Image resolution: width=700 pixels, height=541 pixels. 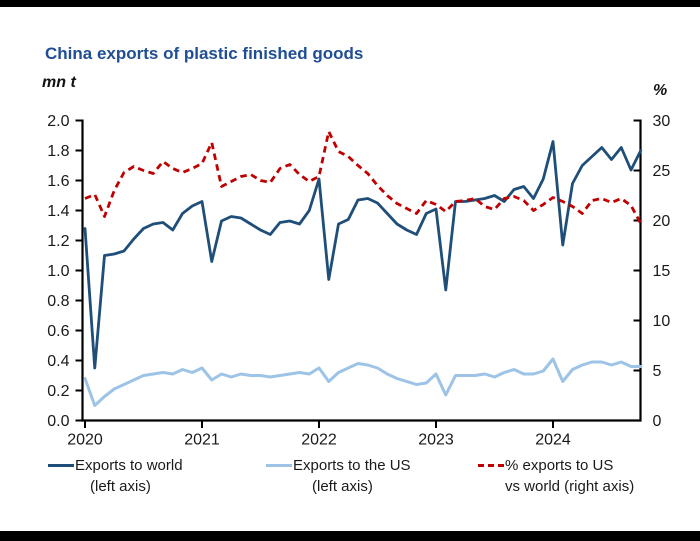 What do you see at coordinates (660, 90) in the screenshot?
I see `right-axis-unit-label: %` at bounding box center [660, 90].